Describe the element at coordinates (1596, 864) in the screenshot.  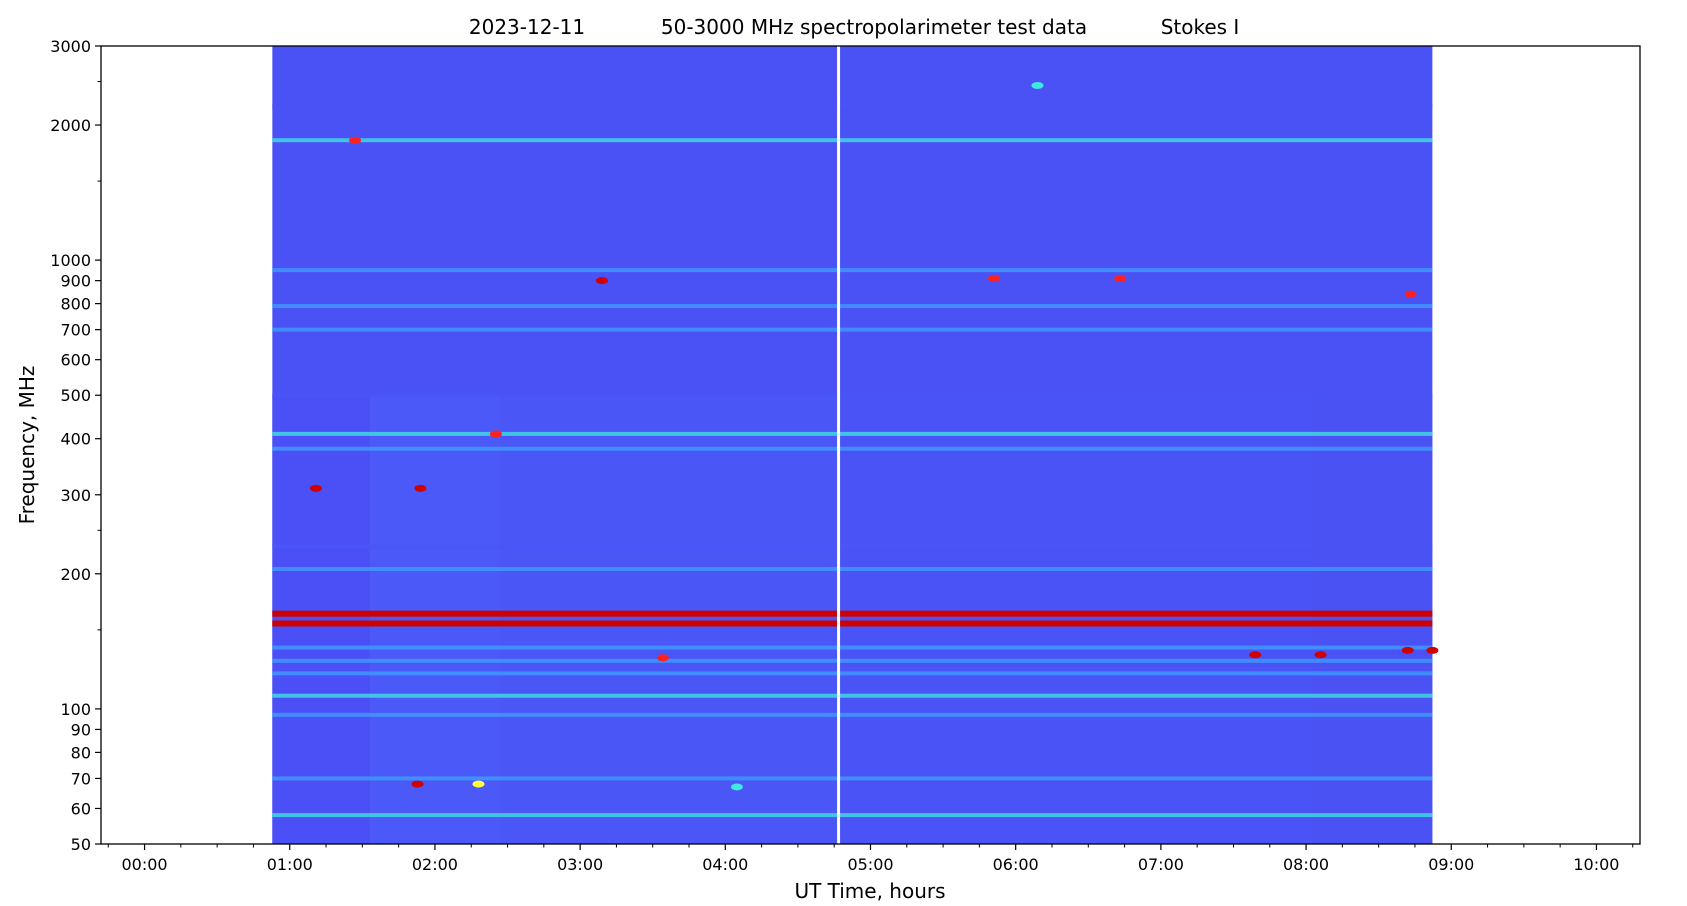
I see `x-tick-label: 10:00` at that location.